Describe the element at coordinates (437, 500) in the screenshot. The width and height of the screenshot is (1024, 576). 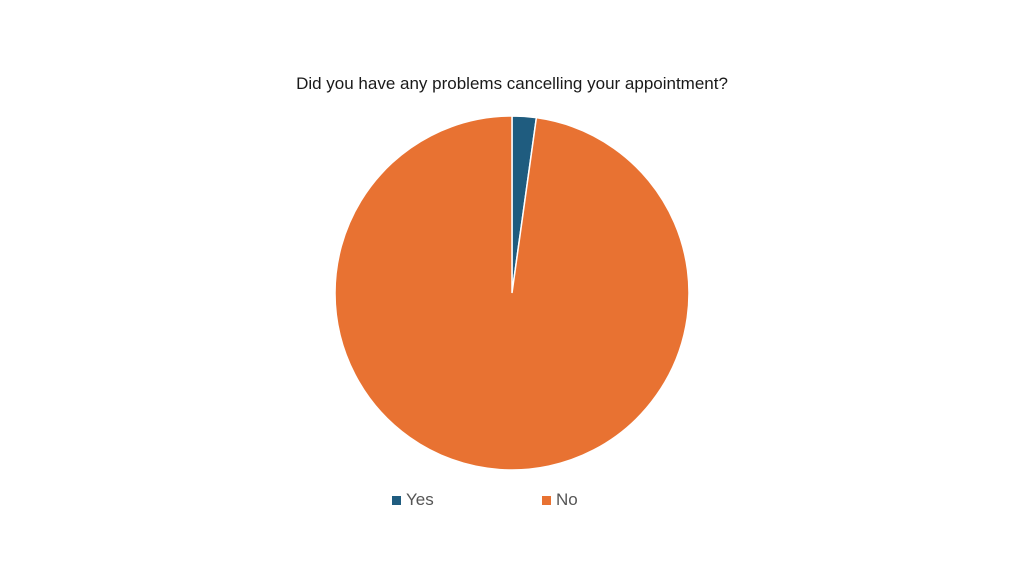
I see `legend-item-yes: Yes` at that location.